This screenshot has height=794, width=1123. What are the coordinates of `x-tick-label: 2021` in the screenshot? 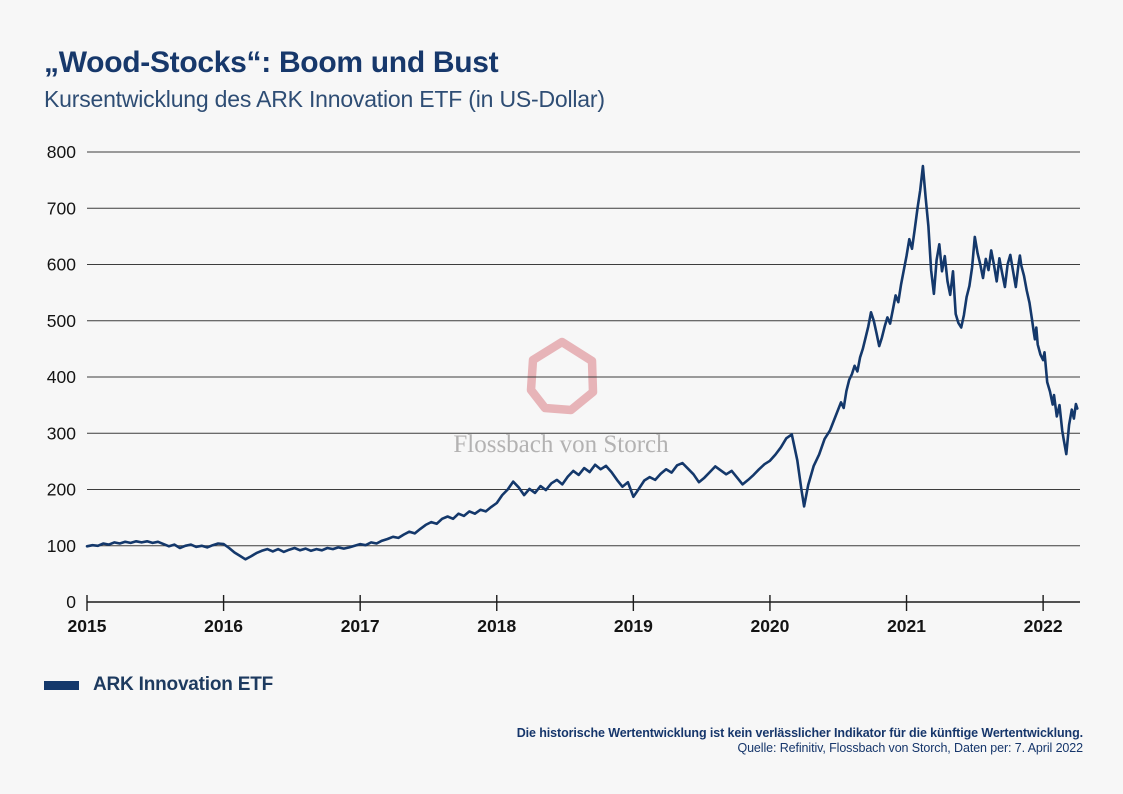 It's located at (906, 626).